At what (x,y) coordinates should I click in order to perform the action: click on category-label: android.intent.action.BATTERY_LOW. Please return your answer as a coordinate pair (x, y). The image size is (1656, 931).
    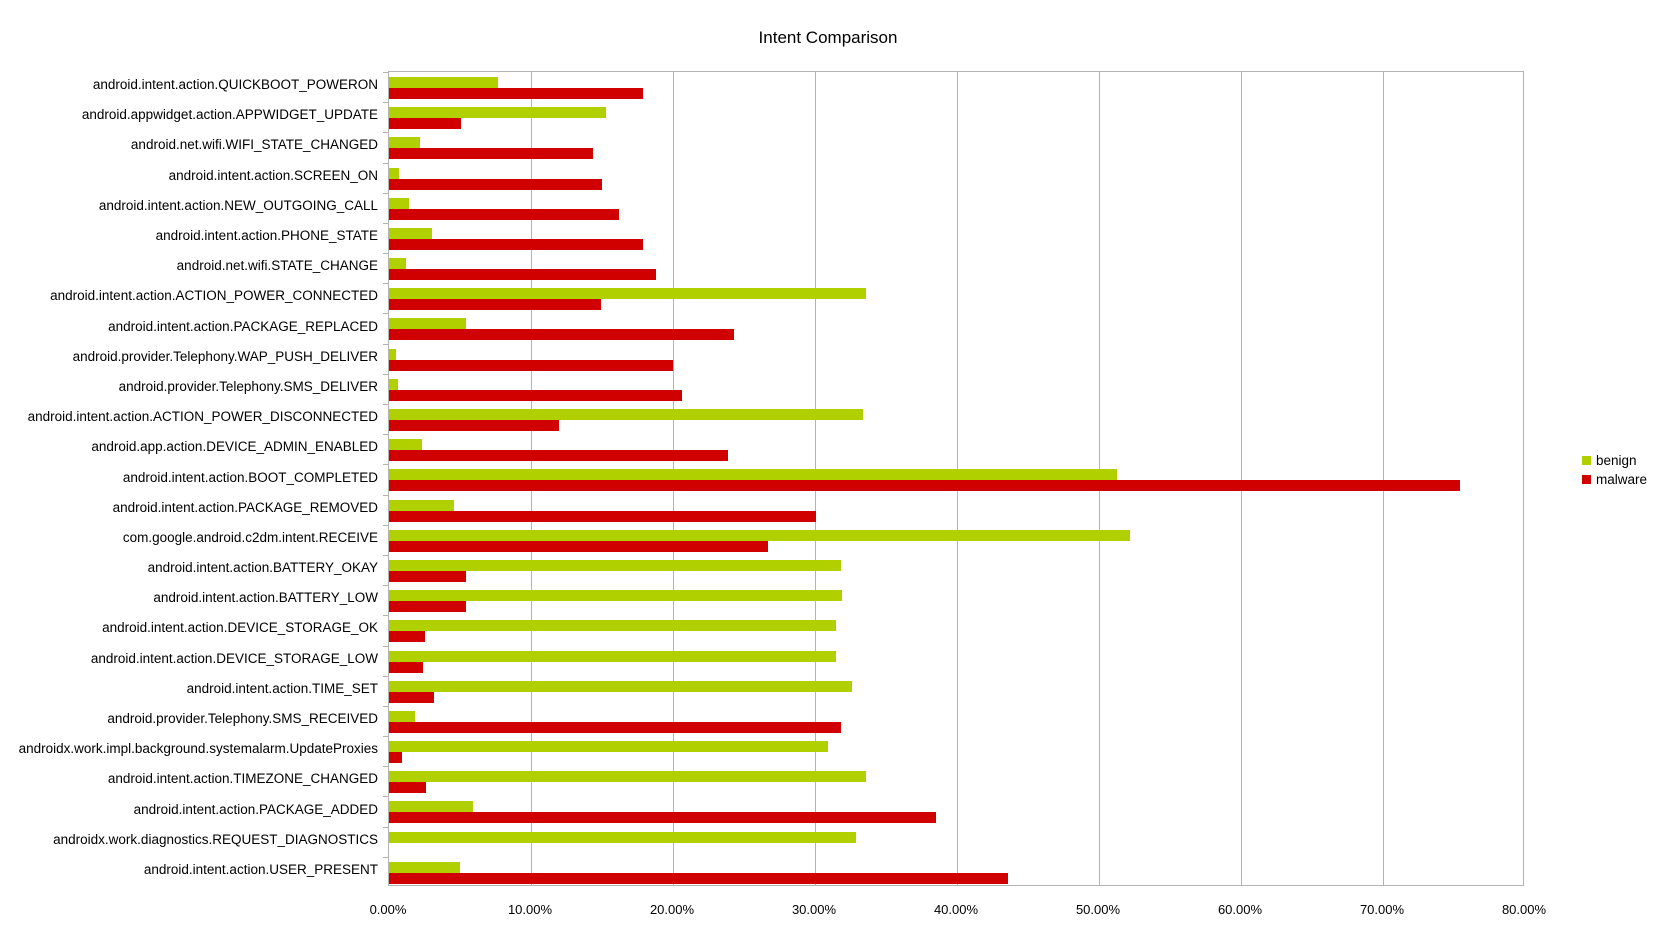
    Looking at the image, I should click on (265, 598).